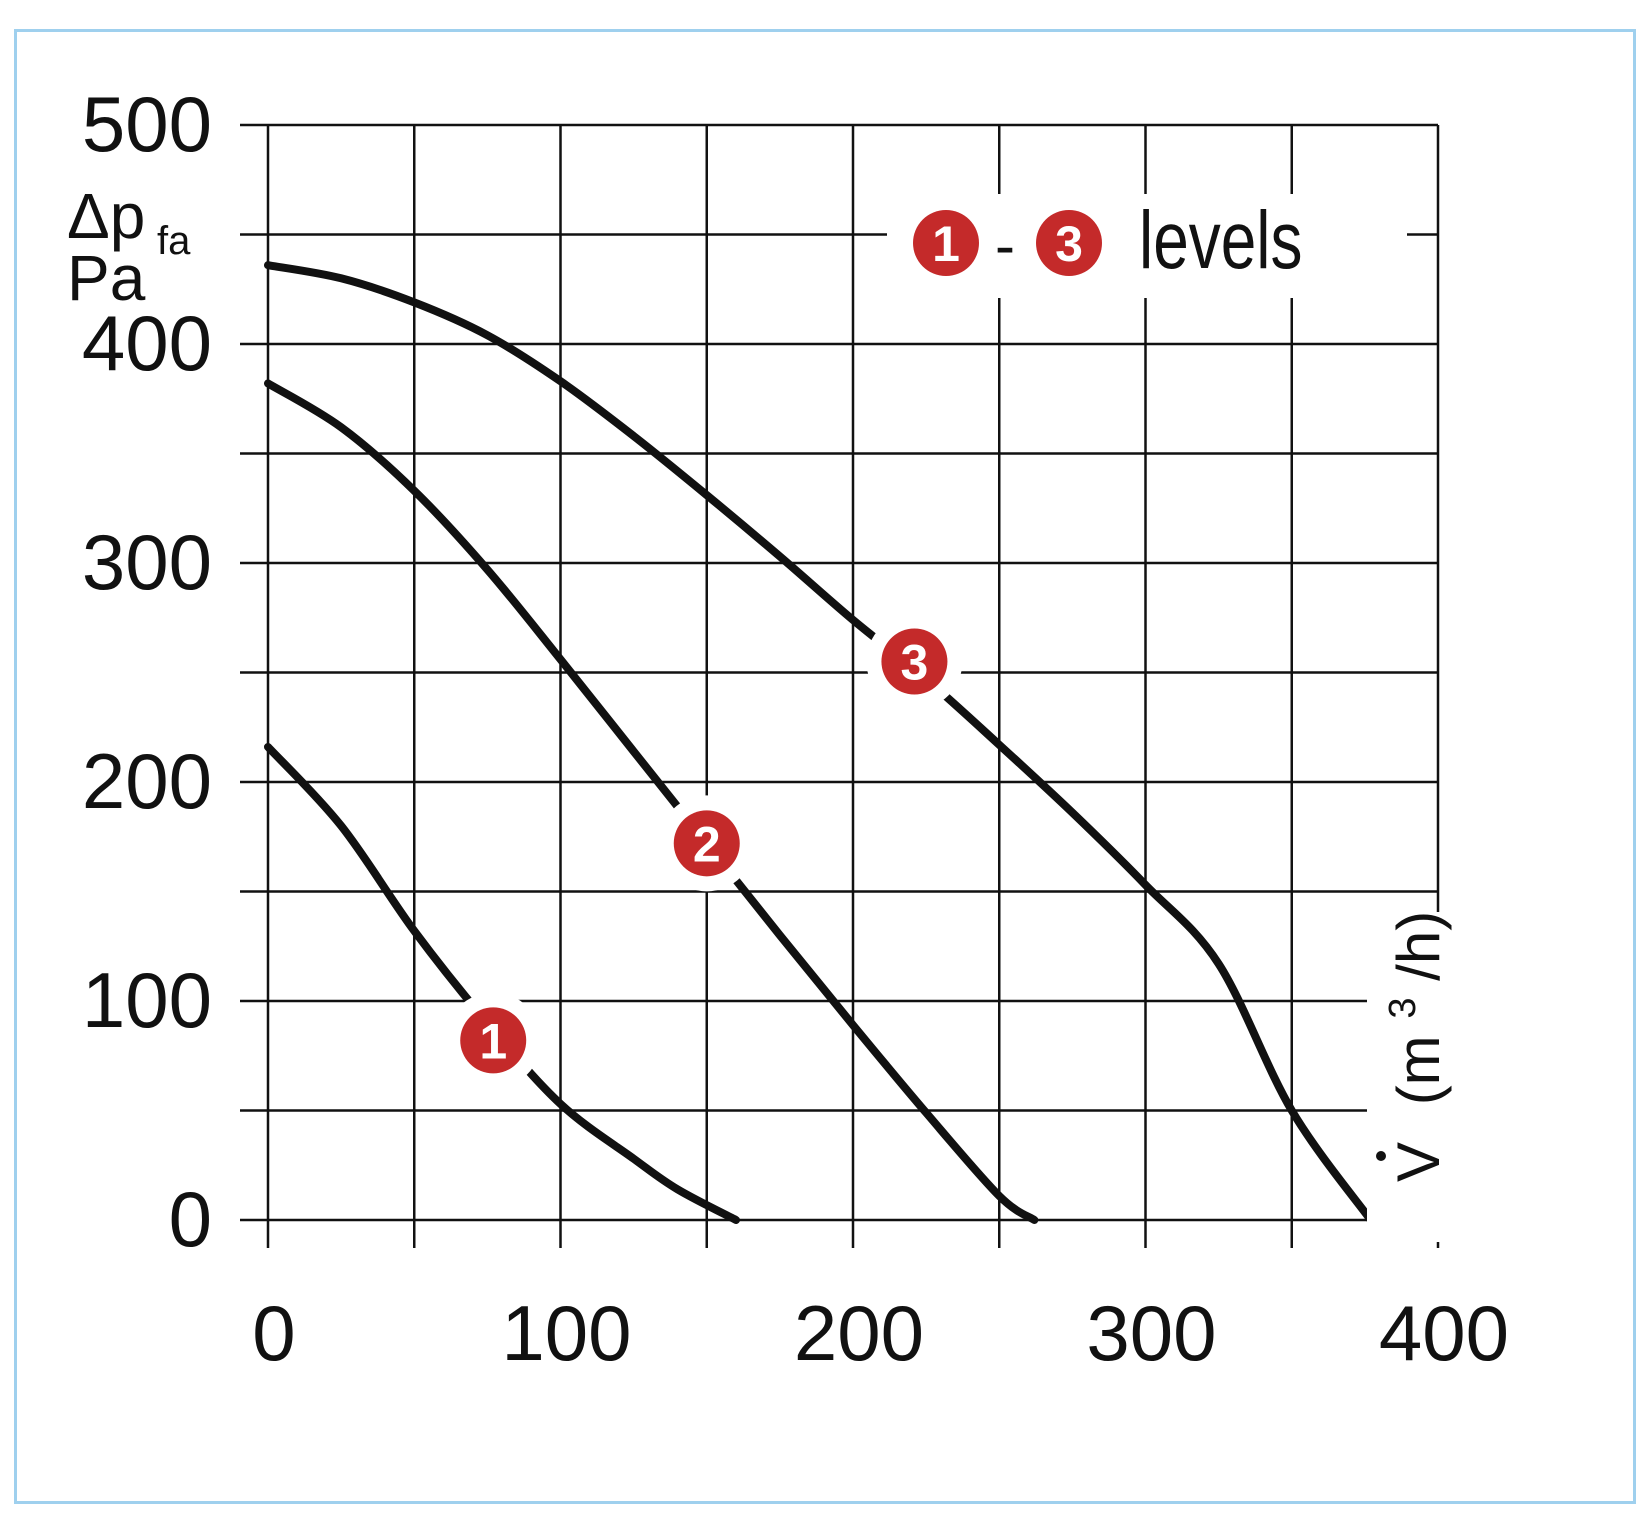 The width and height of the screenshot is (1652, 1522). What do you see at coordinates (1418, 1070) in the screenshot?
I see `x-axis-unit-a: (m` at bounding box center [1418, 1070].